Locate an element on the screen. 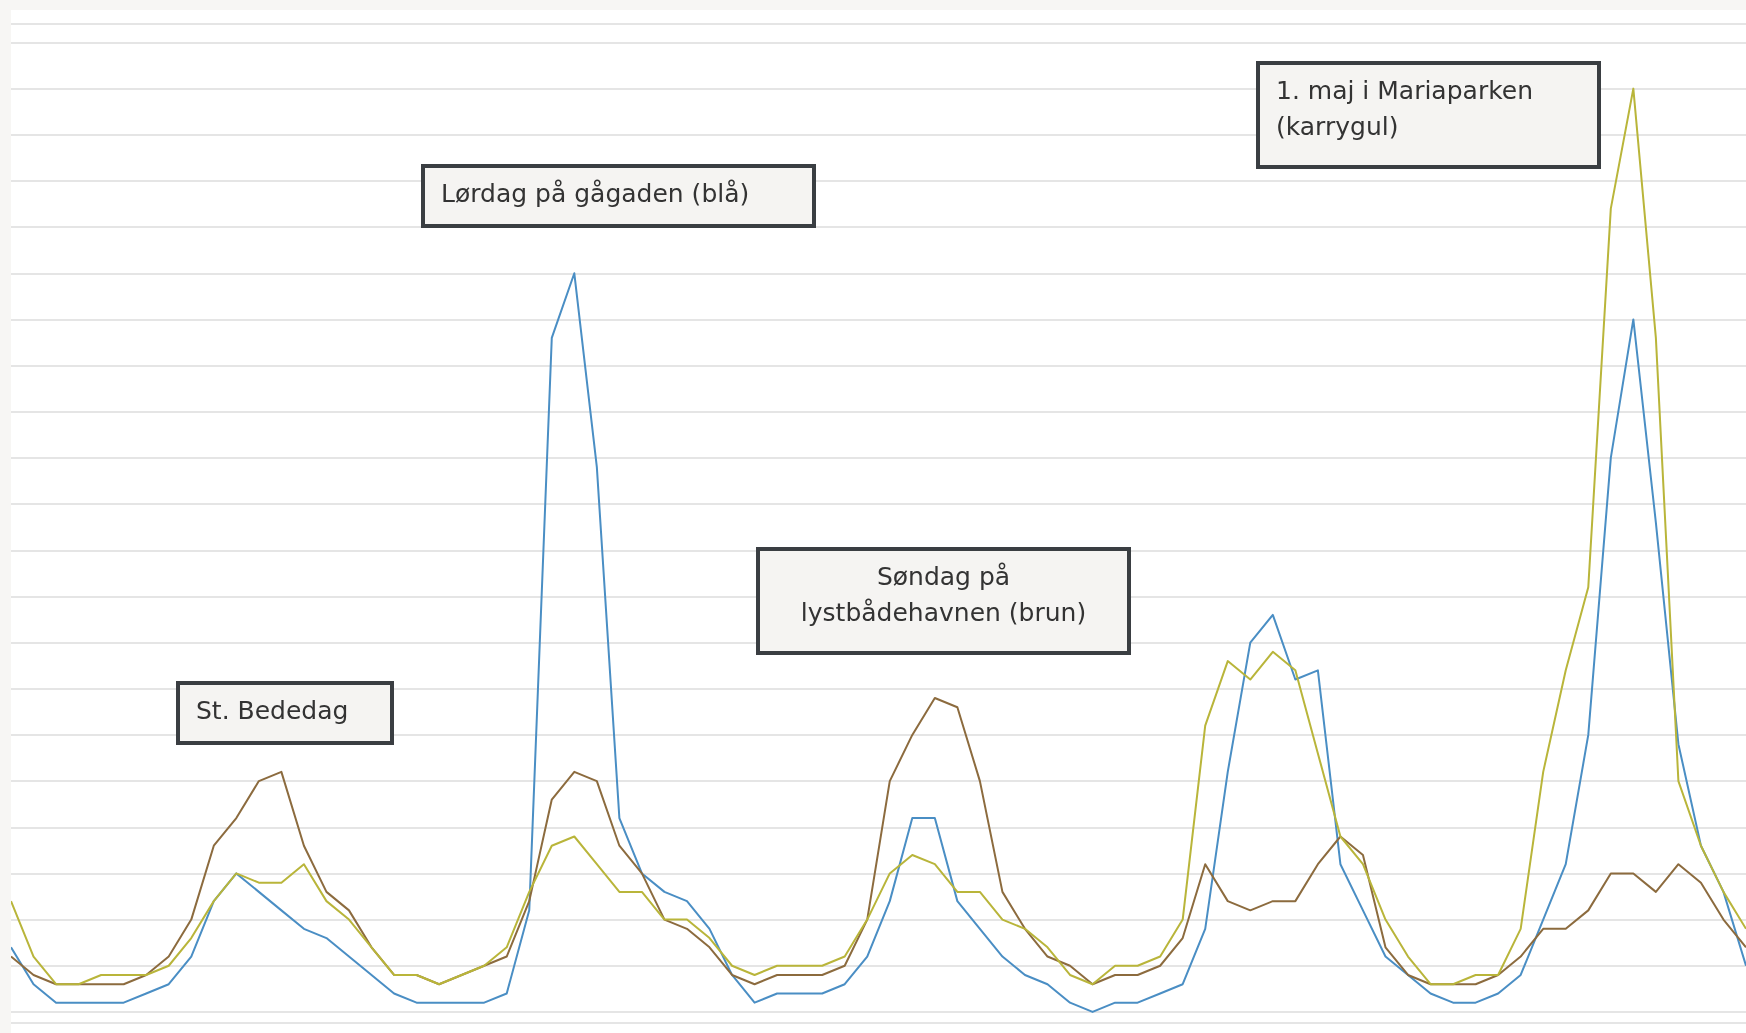 The height and width of the screenshot is (1033, 1746). callout-box: Lørdag på gågaden (blå) is located at coordinates (618, 196).